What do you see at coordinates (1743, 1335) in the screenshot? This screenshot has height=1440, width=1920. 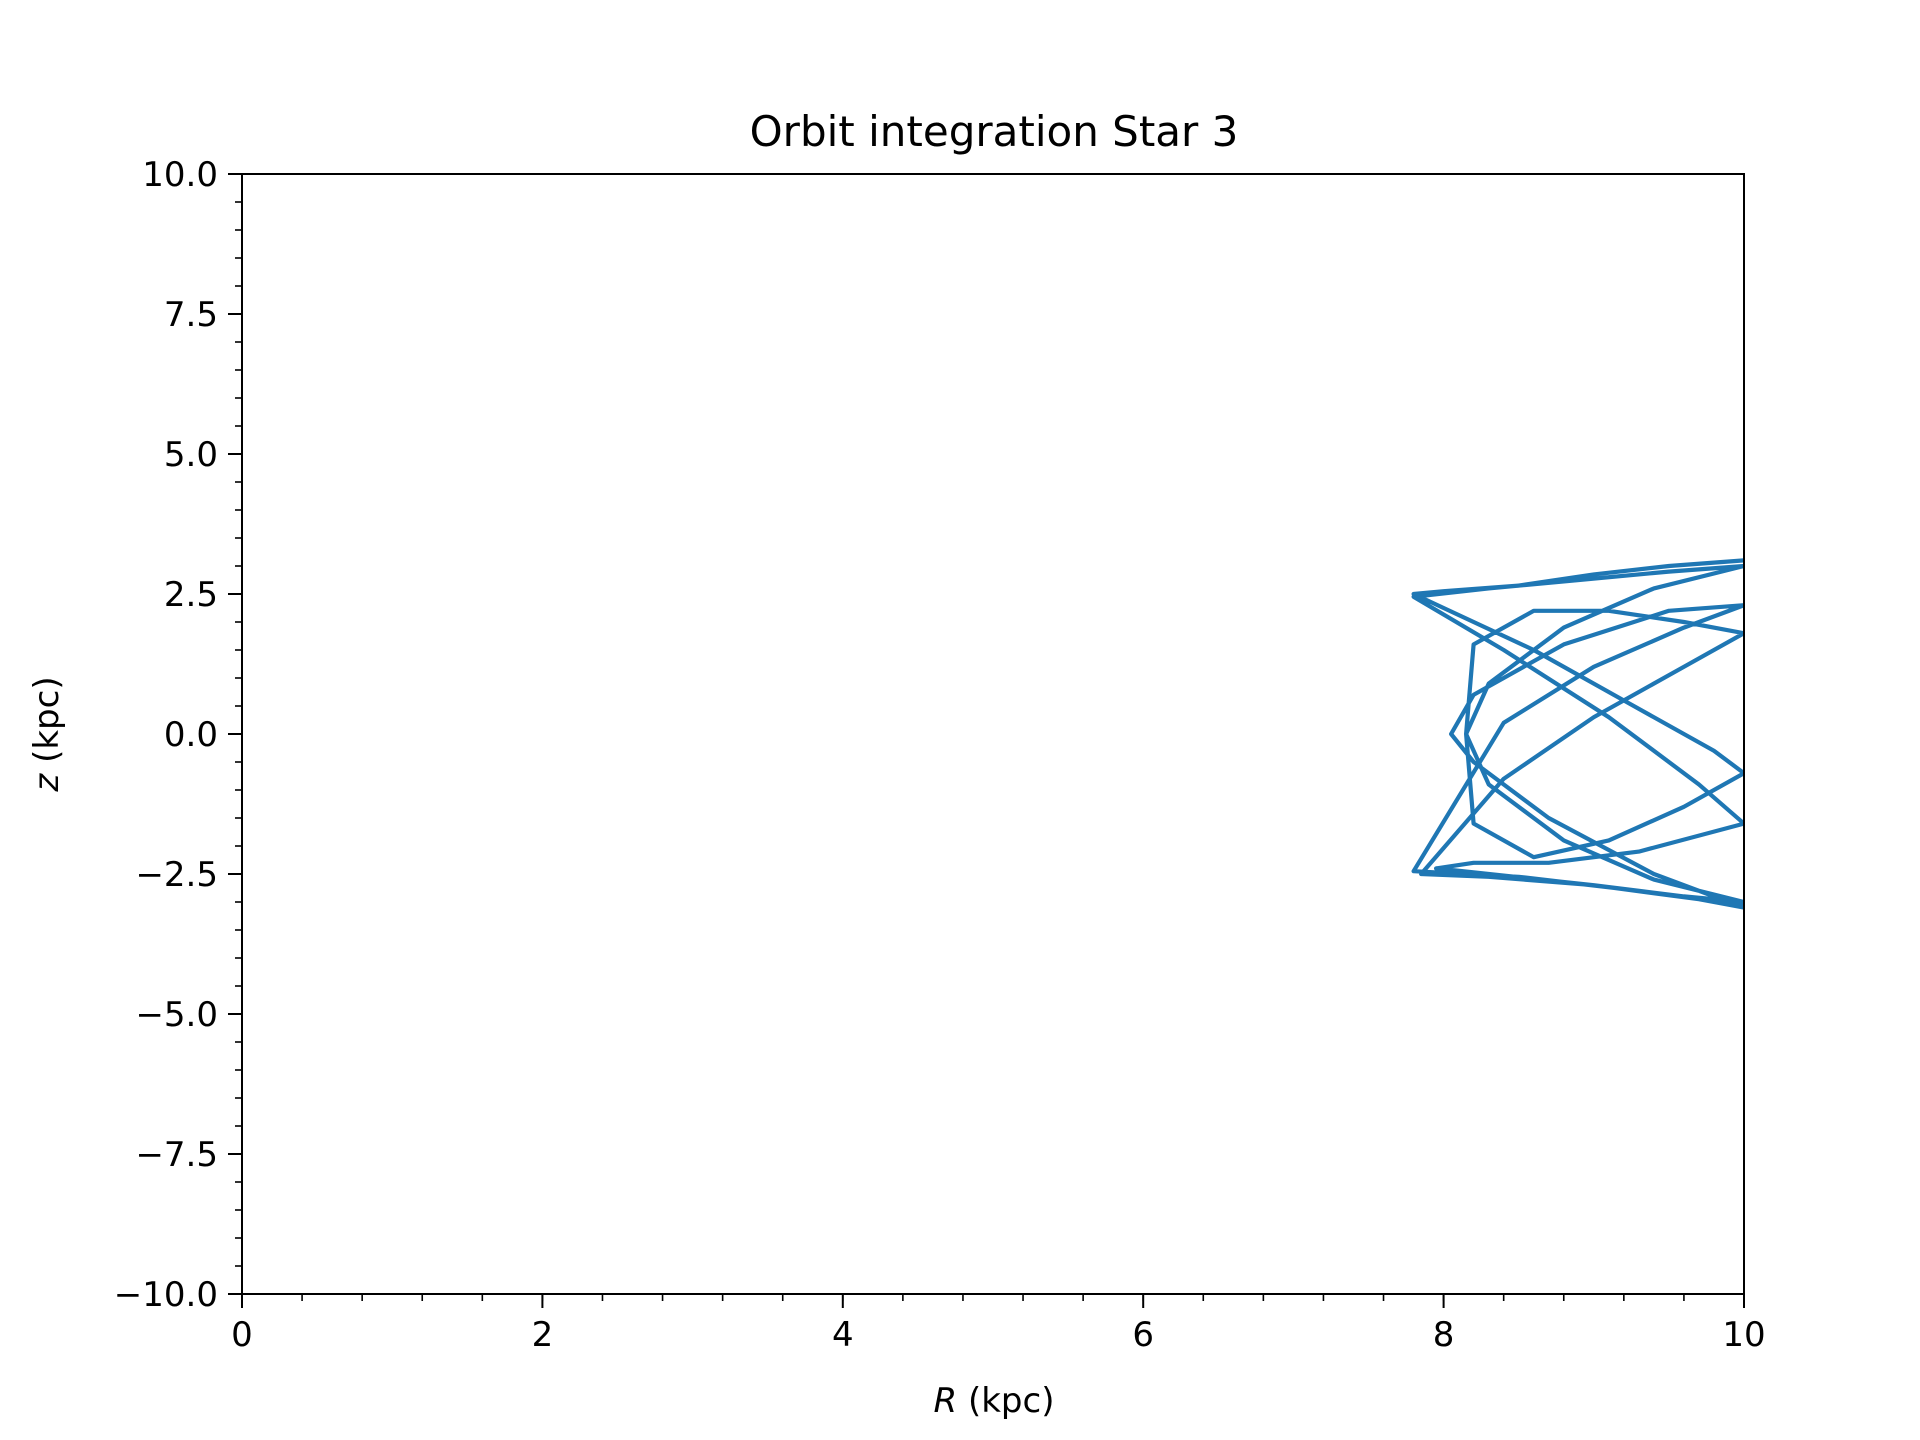 I see `x-tick-label: 10` at bounding box center [1743, 1335].